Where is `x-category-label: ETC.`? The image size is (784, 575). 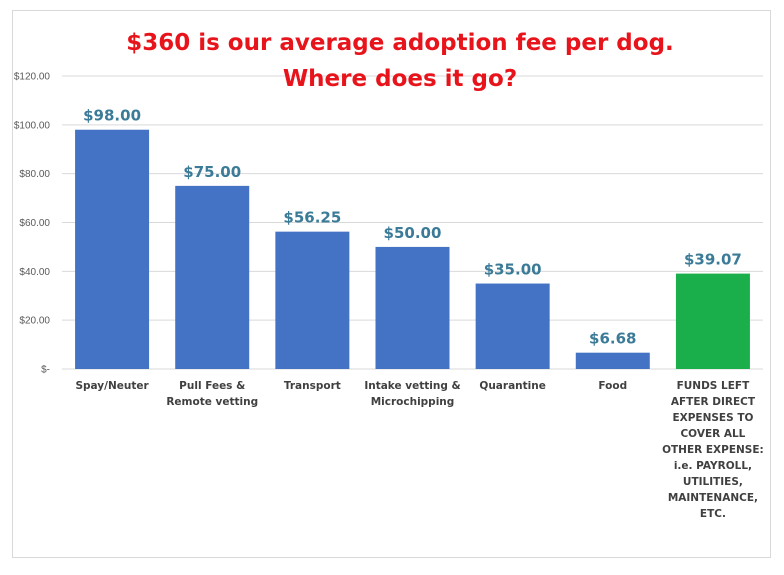 x-category-label: ETC. is located at coordinates (713, 514).